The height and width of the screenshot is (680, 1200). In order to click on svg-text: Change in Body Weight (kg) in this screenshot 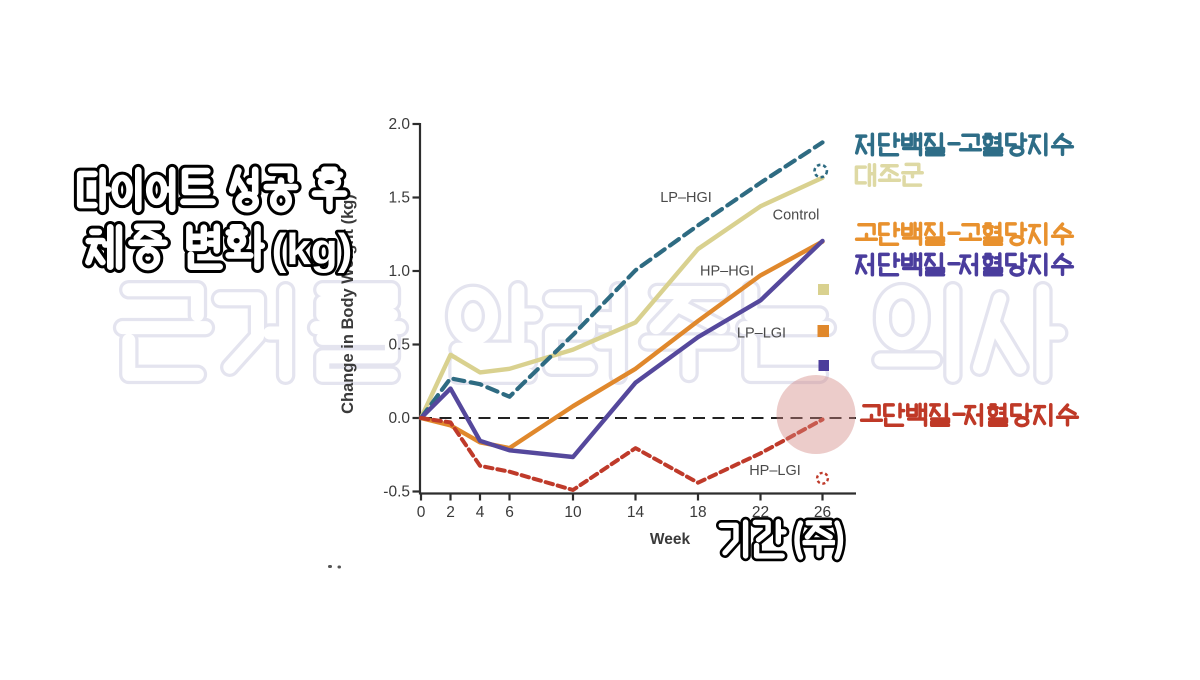, I will do `click(348, 304)`.